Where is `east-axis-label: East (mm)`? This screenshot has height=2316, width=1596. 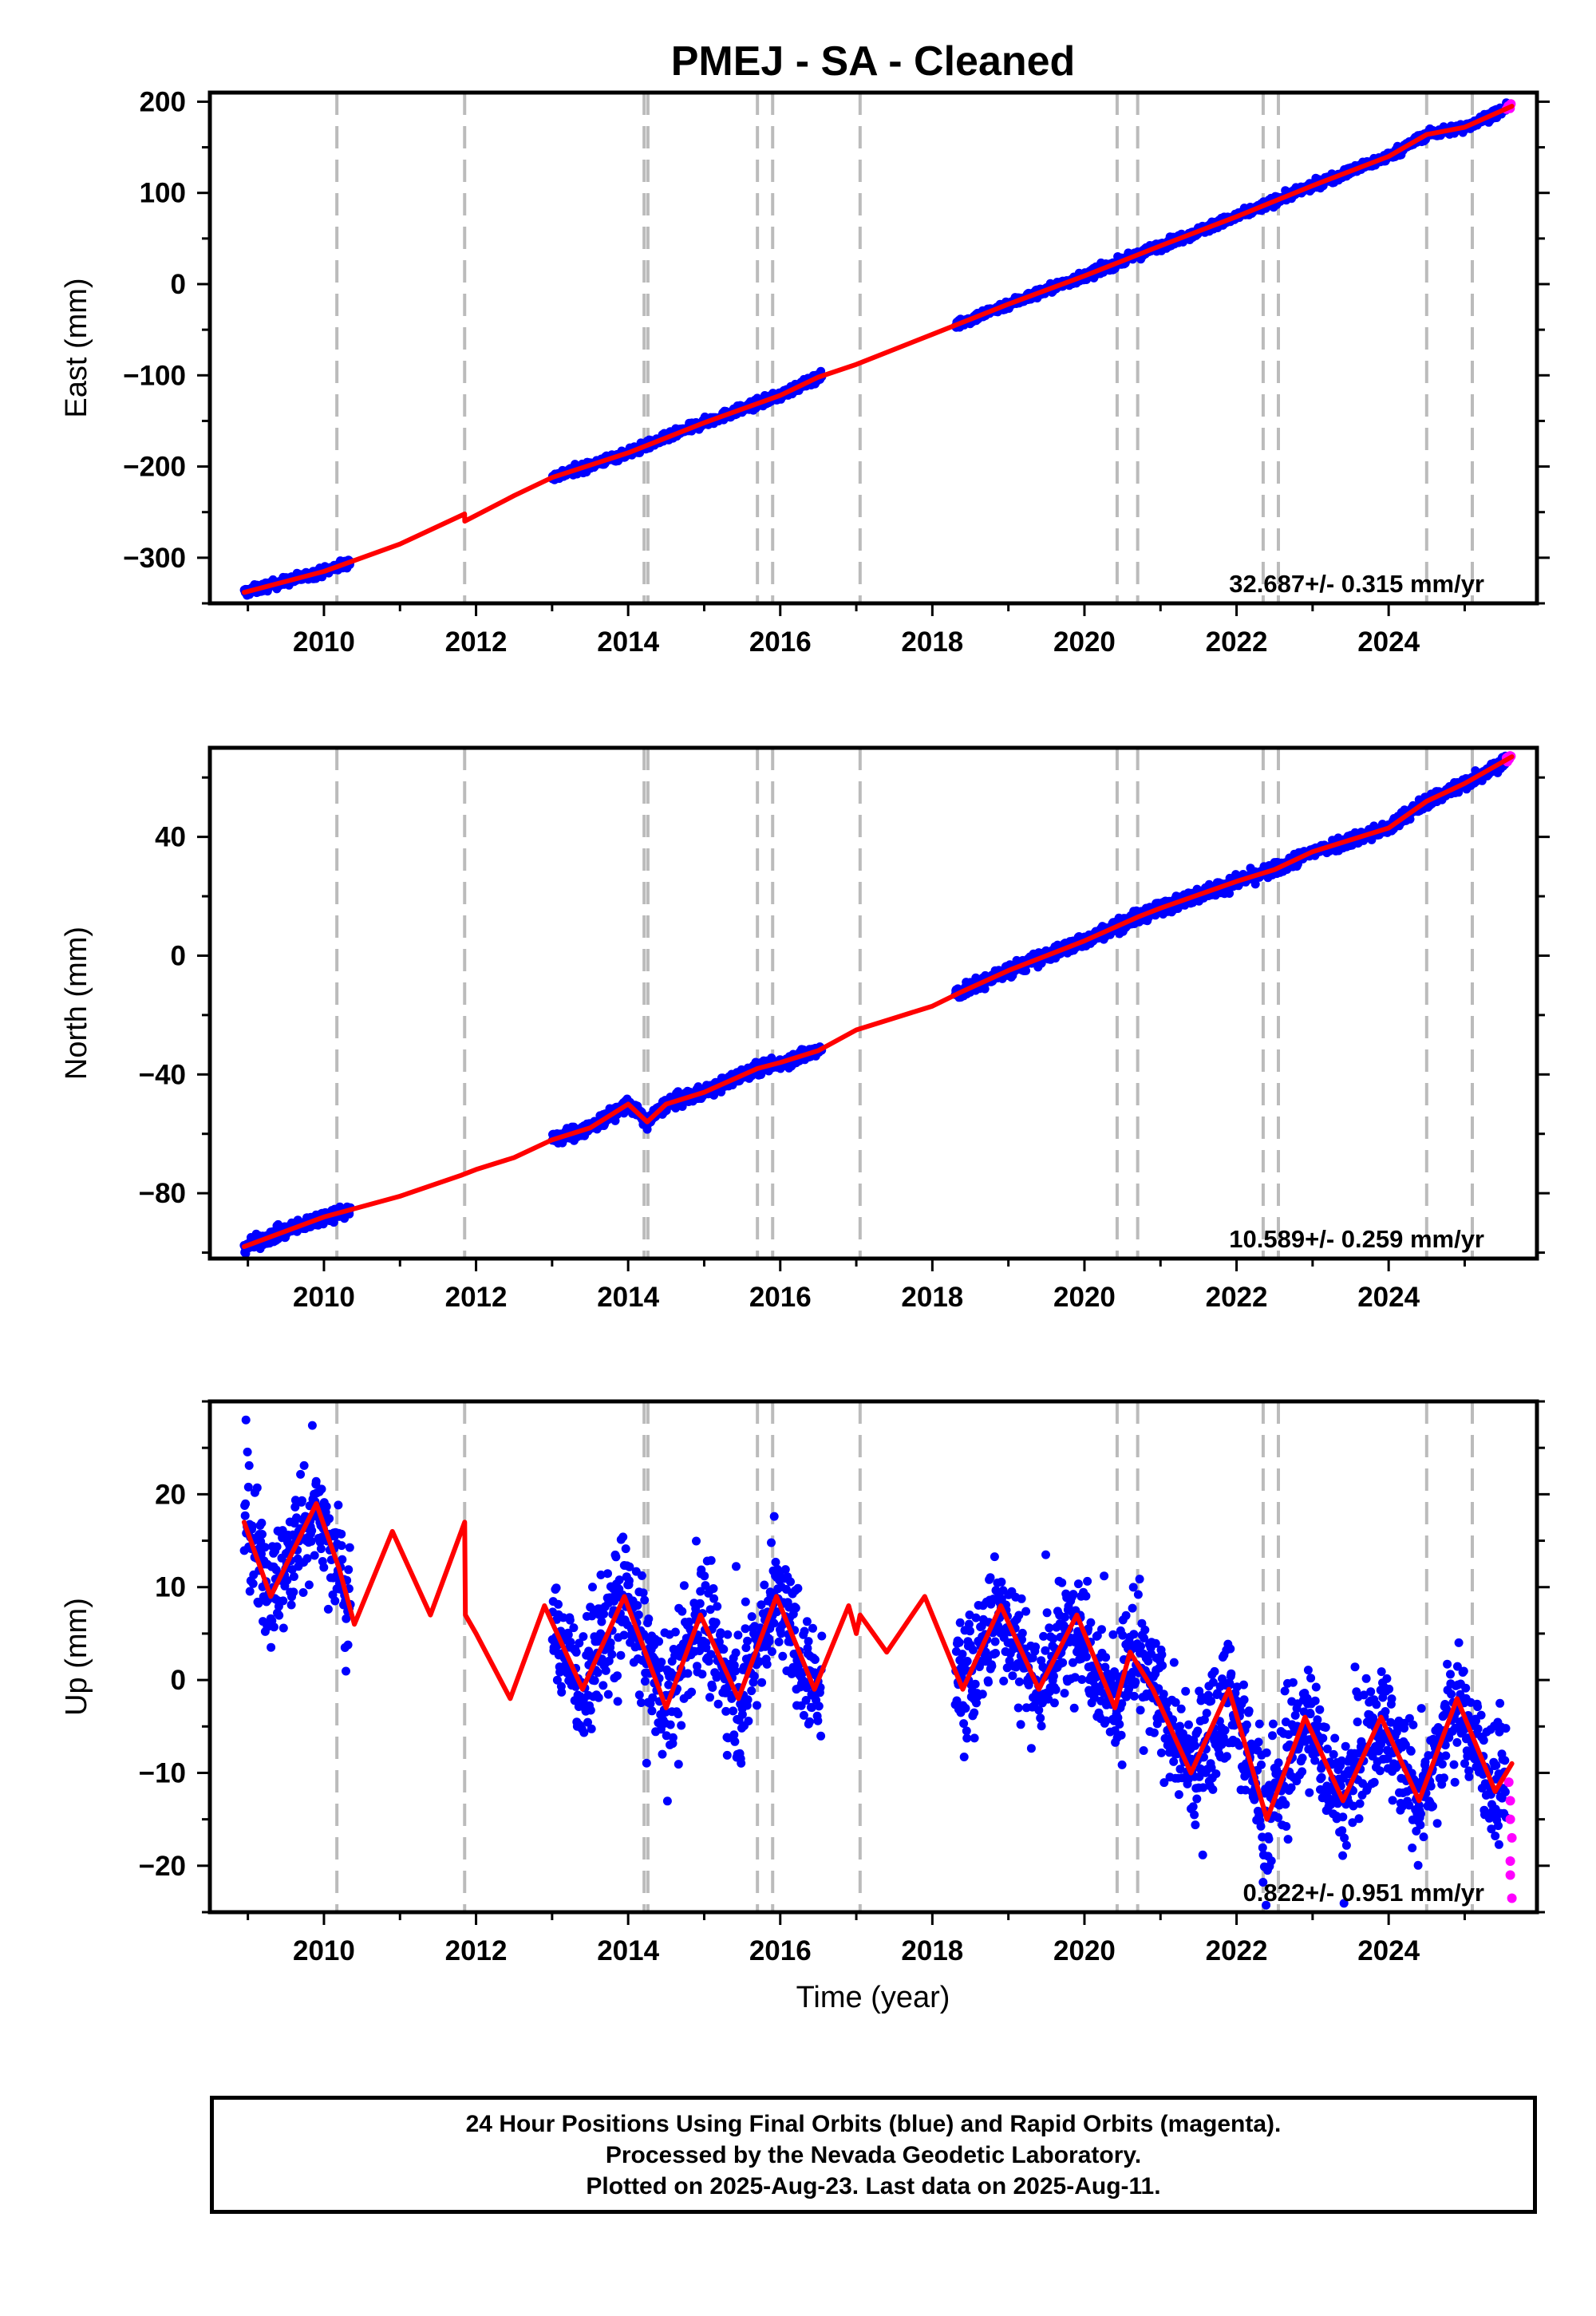
east-axis-label: East (mm) is located at coordinates (76, 347).